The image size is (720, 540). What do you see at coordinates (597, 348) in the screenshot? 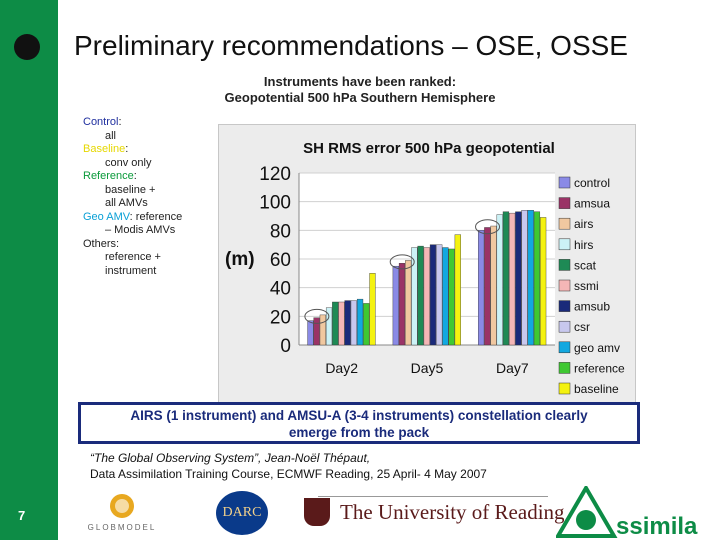
I see `legend-label-geo-amv: geo amv` at bounding box center [597, 348].